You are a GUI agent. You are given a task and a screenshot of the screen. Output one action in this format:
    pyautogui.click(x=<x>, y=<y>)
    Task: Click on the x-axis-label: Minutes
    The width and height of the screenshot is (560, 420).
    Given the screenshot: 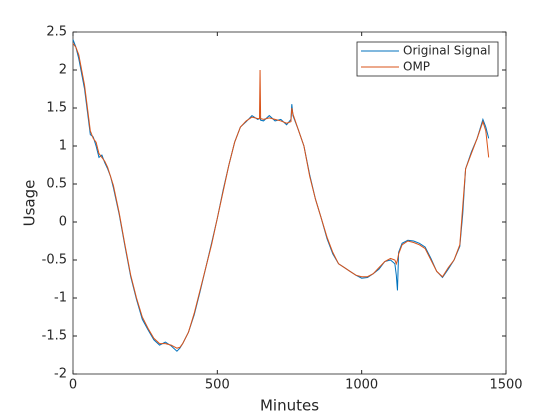 What is the action you would take?
    pyautogui.click(x=289, y=406)
    